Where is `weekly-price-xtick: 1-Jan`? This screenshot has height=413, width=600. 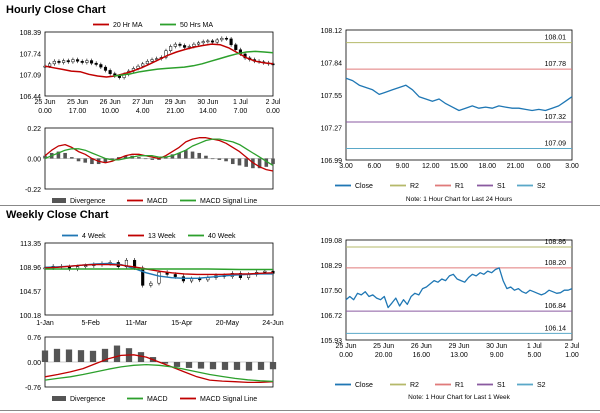 weekly-price-xtick: 1-Jan is located at coordinates (45, 323).